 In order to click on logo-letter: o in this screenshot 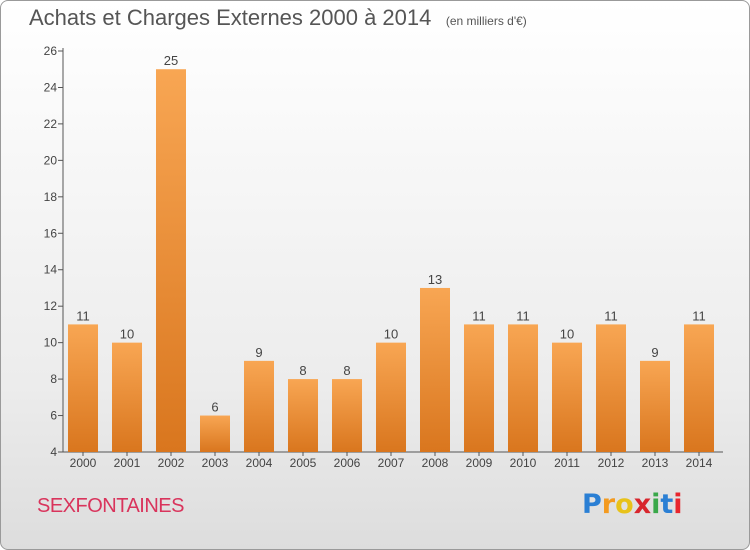, I will do `click(624, 504)`.